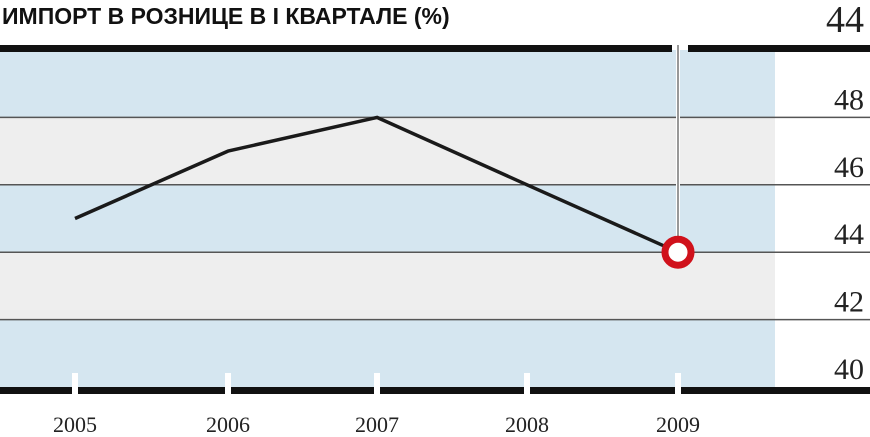 This screenshot has height=437, width=870. What do you see at coordinates (849, 234) in the screenshot?
I see `y-tick-label: 44` at bounding box center [849, 234].